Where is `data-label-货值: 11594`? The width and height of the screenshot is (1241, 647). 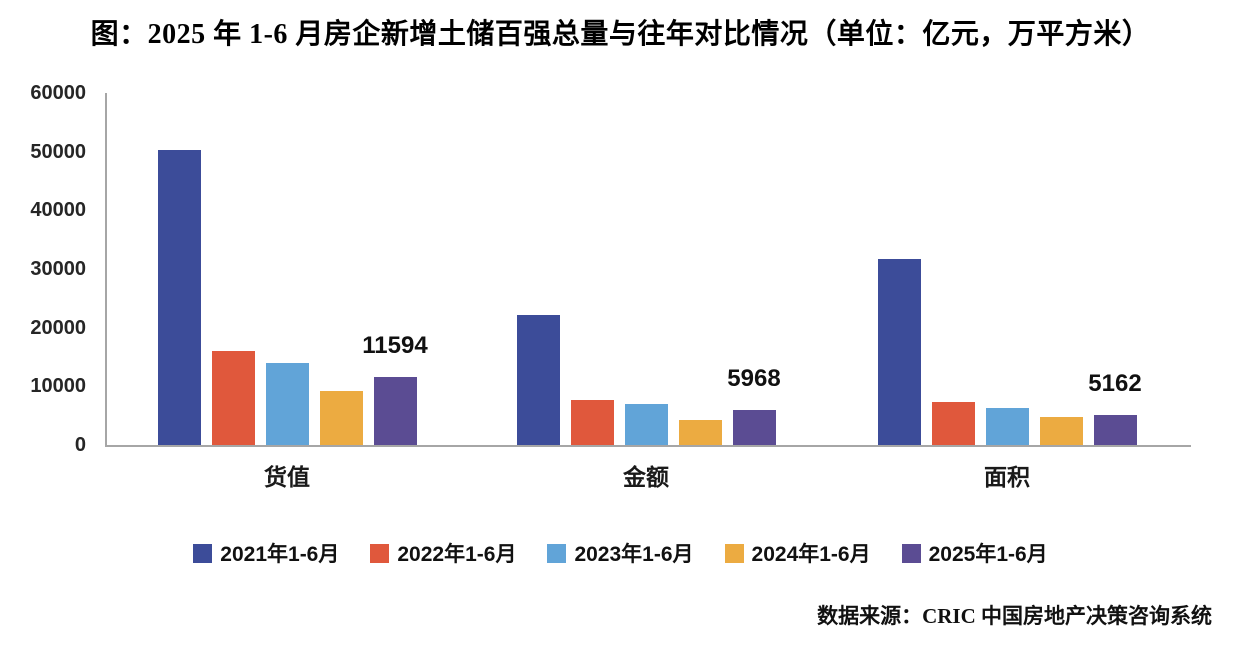
data-label-货值: 11594 is located at coordinates (395, 345).